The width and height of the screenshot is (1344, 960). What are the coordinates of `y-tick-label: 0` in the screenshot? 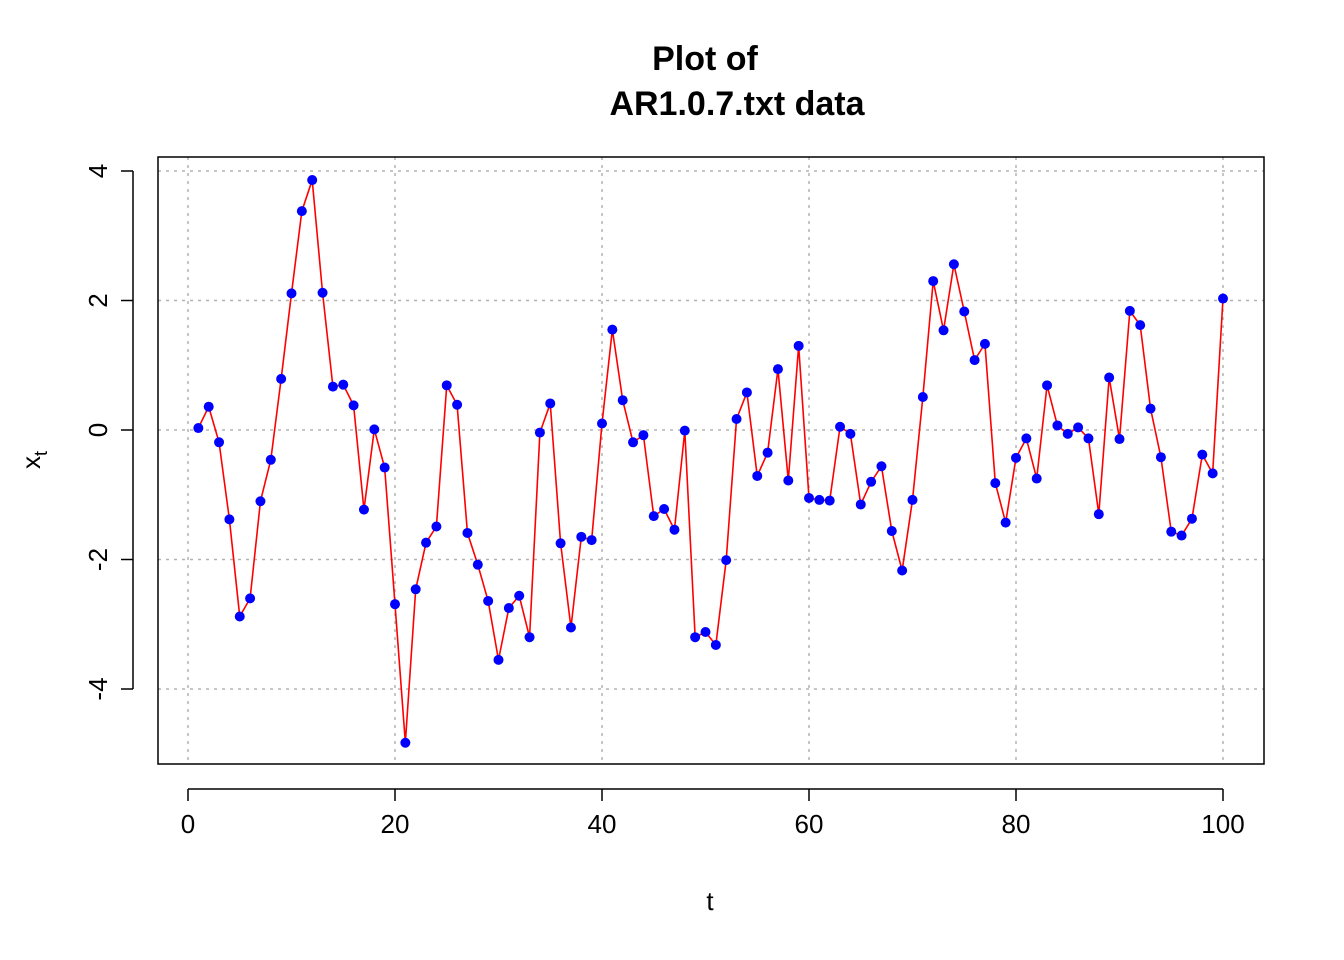 It's located at (98, 430).